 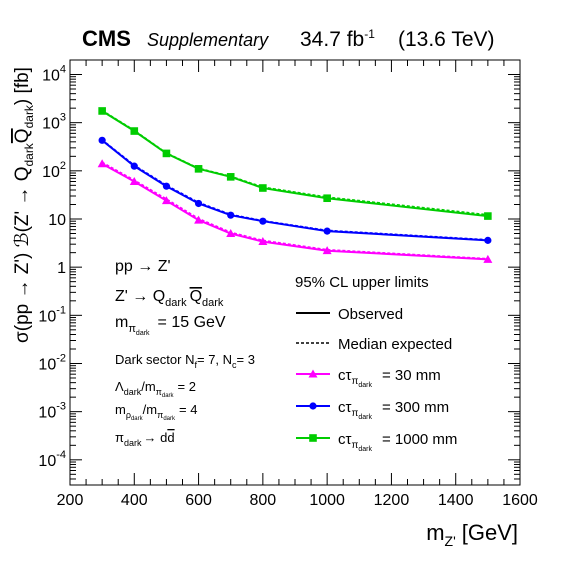 I want to click on y-tick-label: 10⁻³, so click(x=52, y=411).